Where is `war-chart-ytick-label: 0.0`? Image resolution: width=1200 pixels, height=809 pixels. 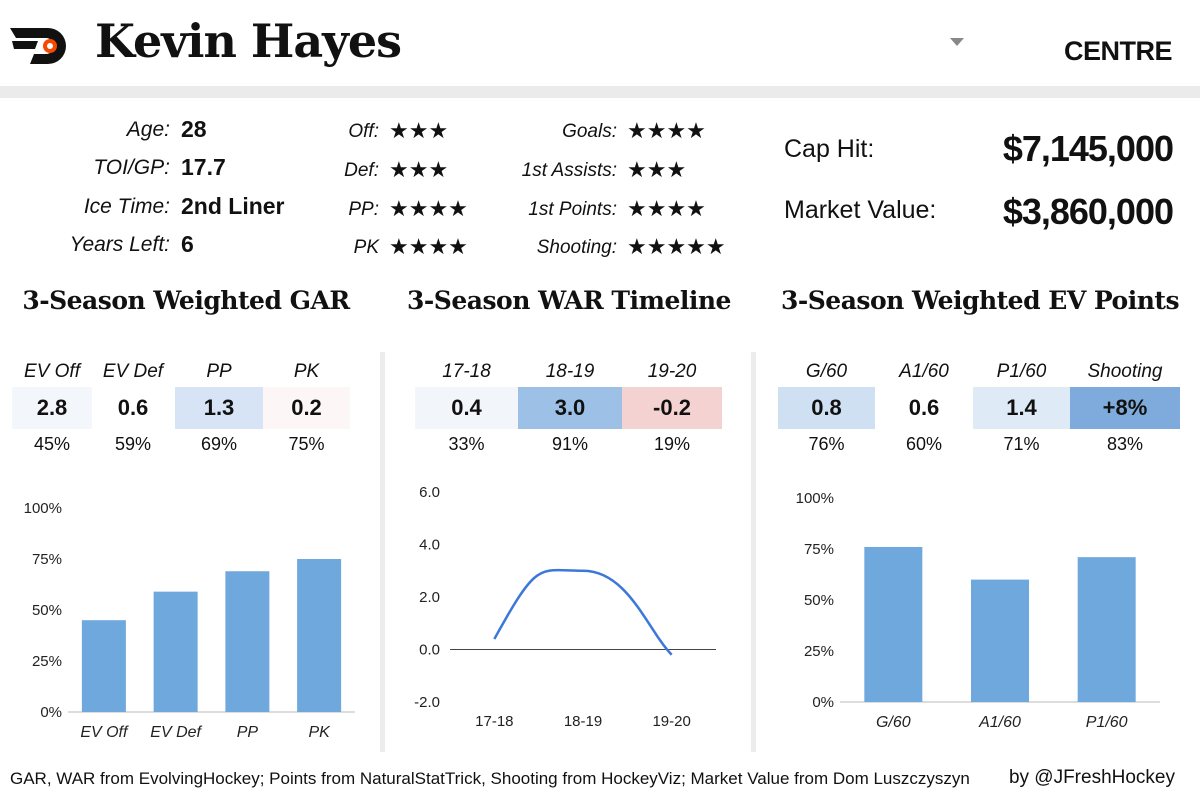
war-chart-ytick-label: 0.0 is located at coordinates (429, 650).